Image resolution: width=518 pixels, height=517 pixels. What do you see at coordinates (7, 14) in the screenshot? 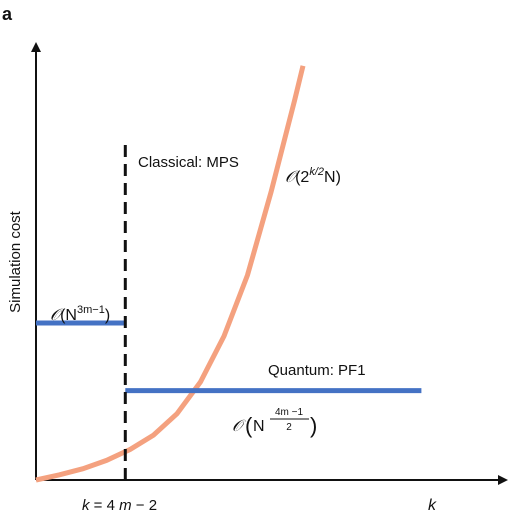
I see `panel-label: a` at bounding box center [7, 14].